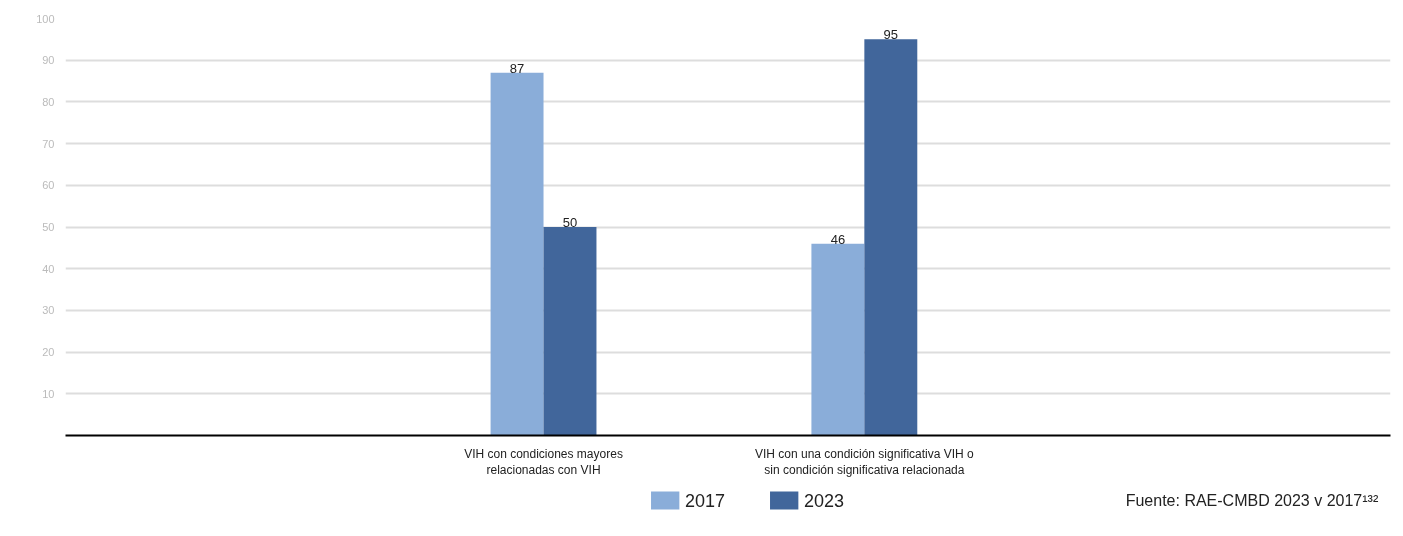 The image size is (1403, 536). I want to click on y-tick-label: 90, so click(48, 60).